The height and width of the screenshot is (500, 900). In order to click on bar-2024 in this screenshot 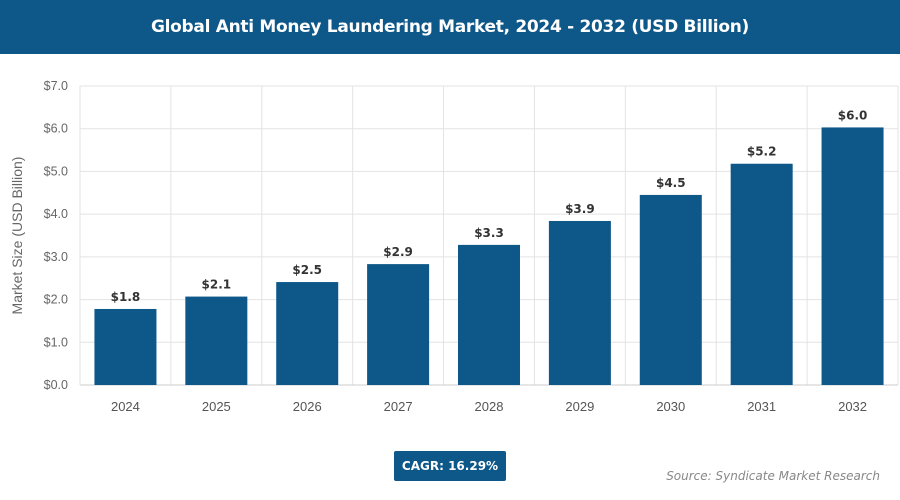, I will do `click(125, 346)`.